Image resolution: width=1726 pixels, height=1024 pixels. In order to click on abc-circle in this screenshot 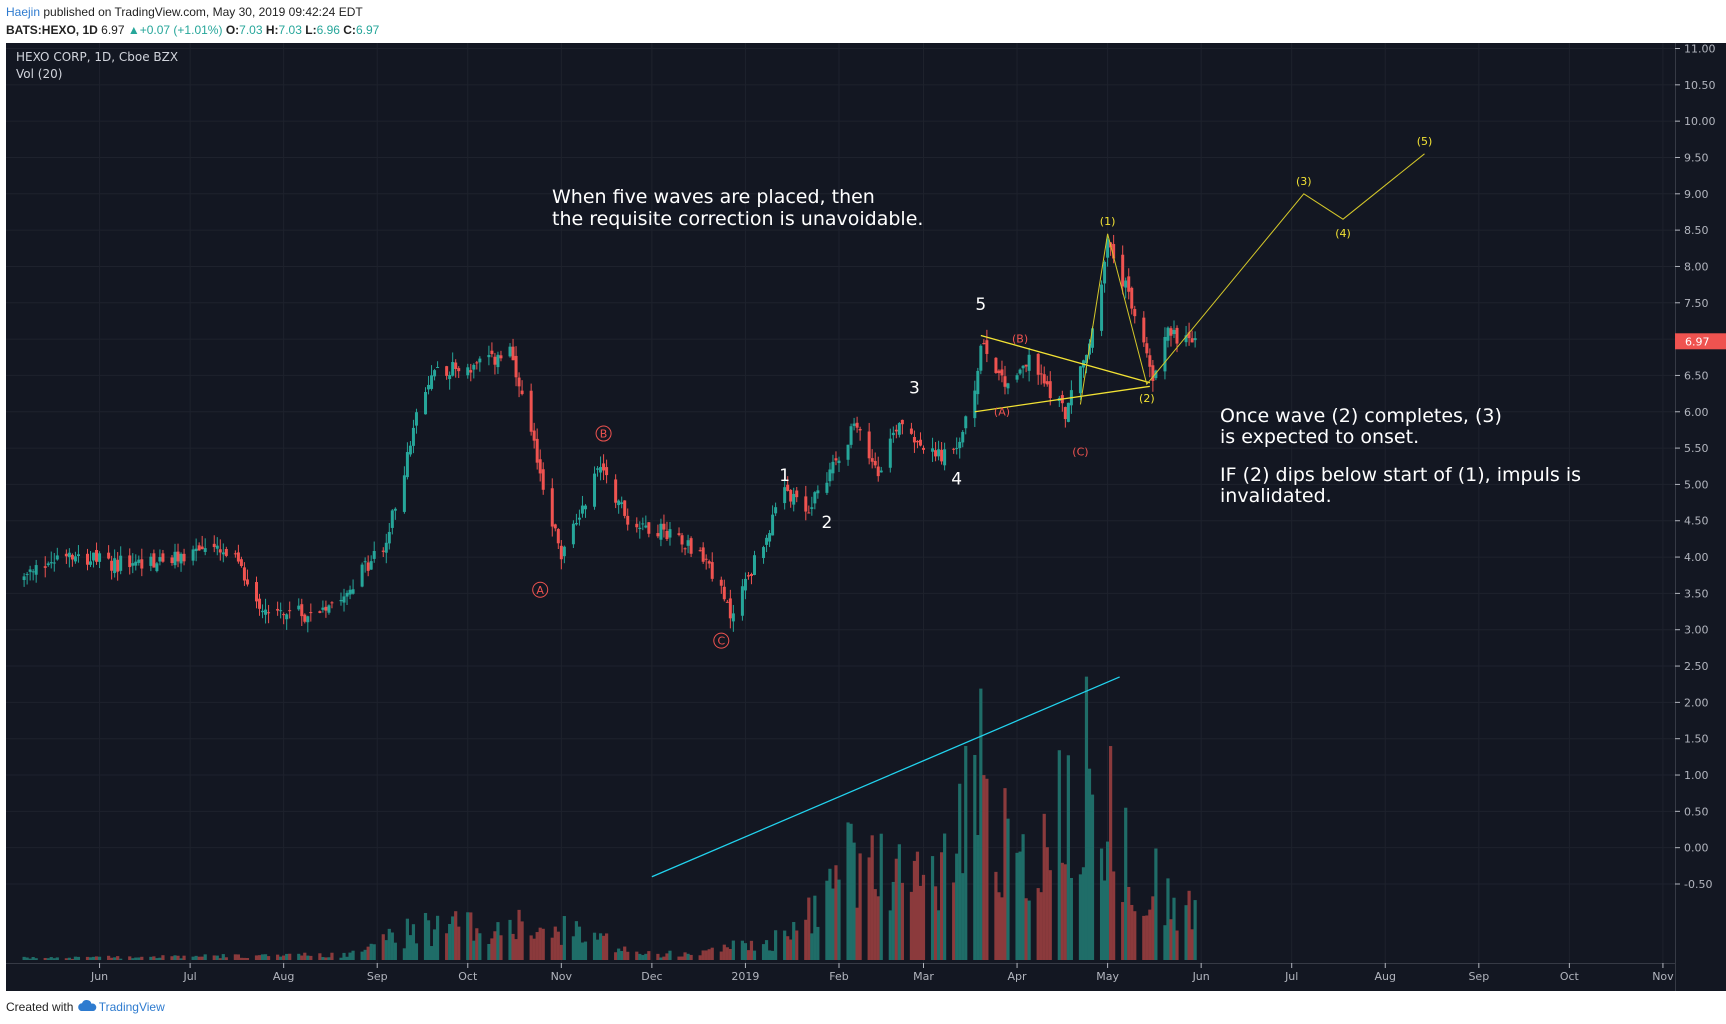, I will do `click(603, 433)`.